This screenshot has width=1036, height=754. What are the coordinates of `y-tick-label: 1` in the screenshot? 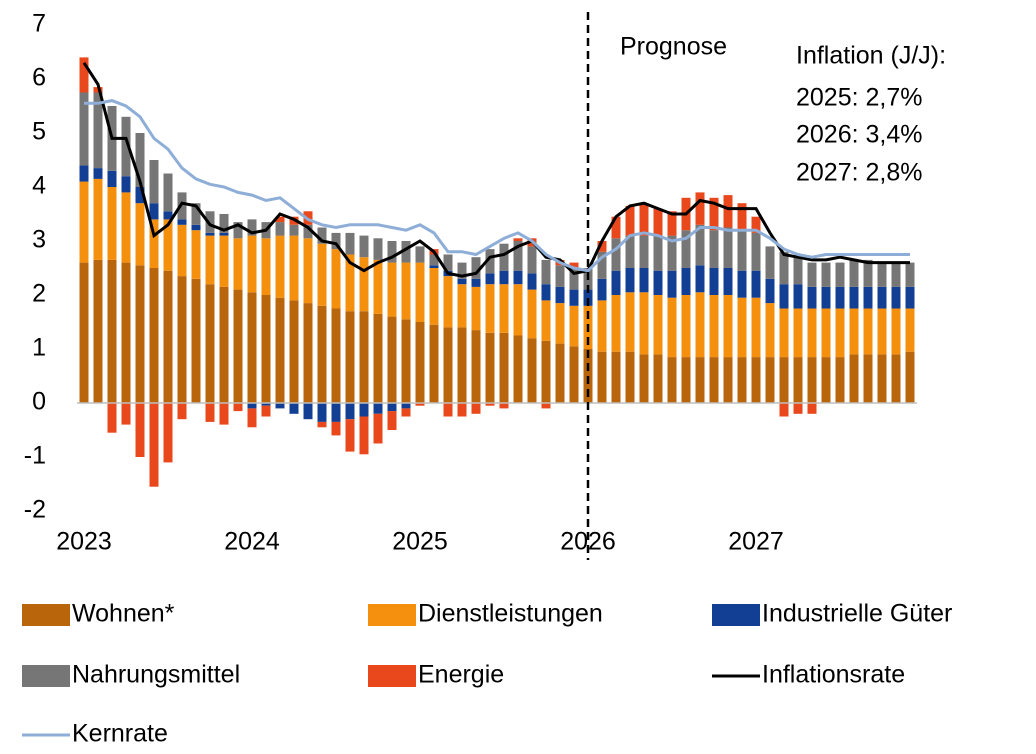 It's located at (39, 348).